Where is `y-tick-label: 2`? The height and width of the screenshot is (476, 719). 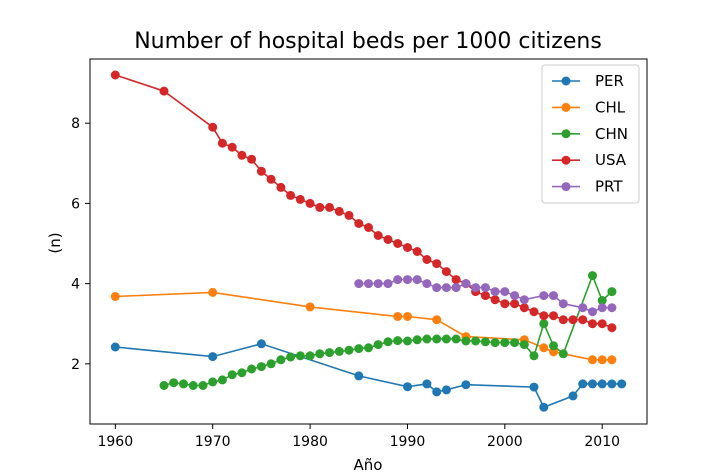
y-tick-label: 2 is located at coordinates (75, 365).